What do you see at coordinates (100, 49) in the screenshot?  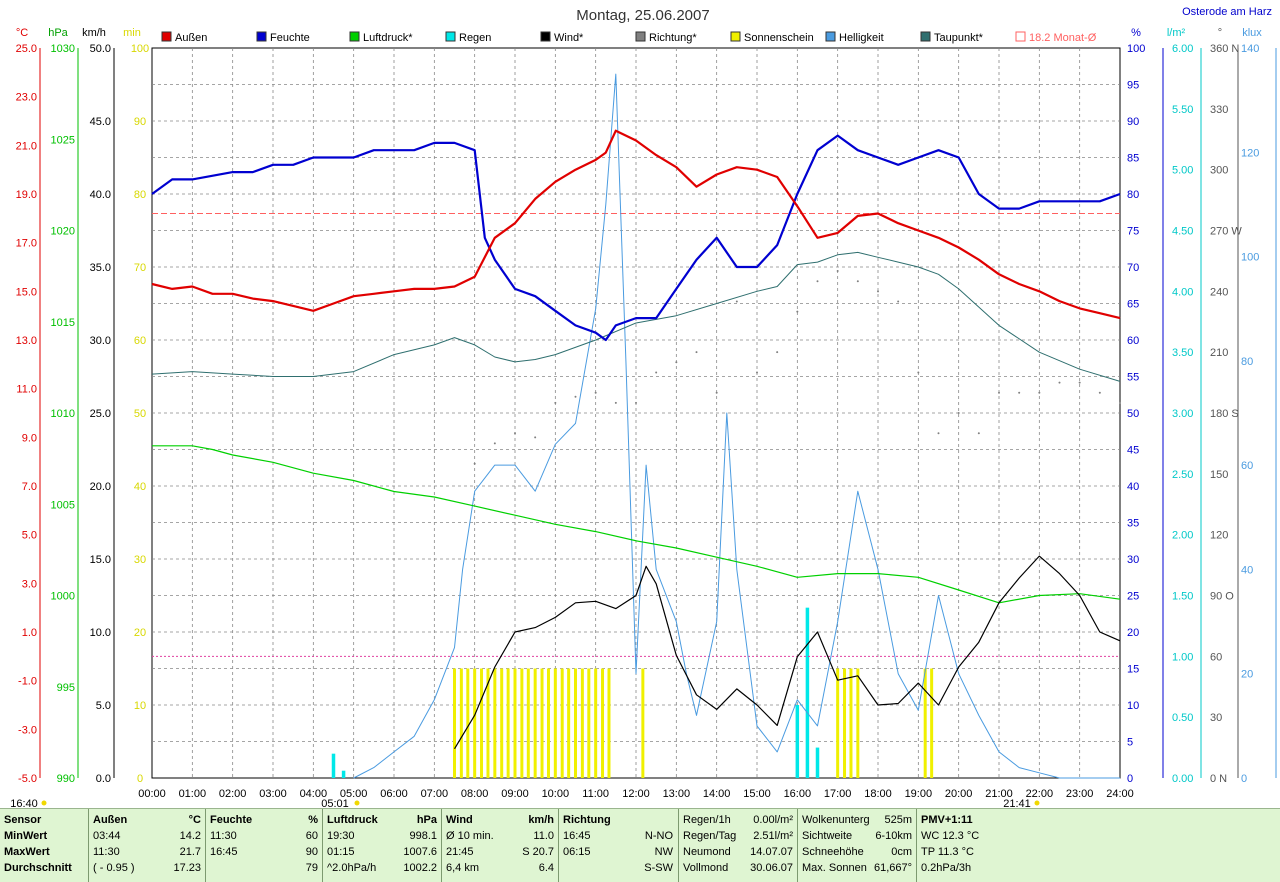 I see `wind-tick-label: 50.0` at bounding box center [100, 49].